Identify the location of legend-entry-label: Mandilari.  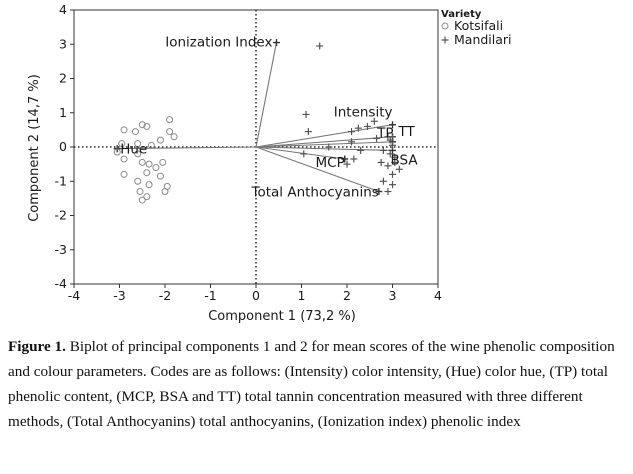
(483, 39).